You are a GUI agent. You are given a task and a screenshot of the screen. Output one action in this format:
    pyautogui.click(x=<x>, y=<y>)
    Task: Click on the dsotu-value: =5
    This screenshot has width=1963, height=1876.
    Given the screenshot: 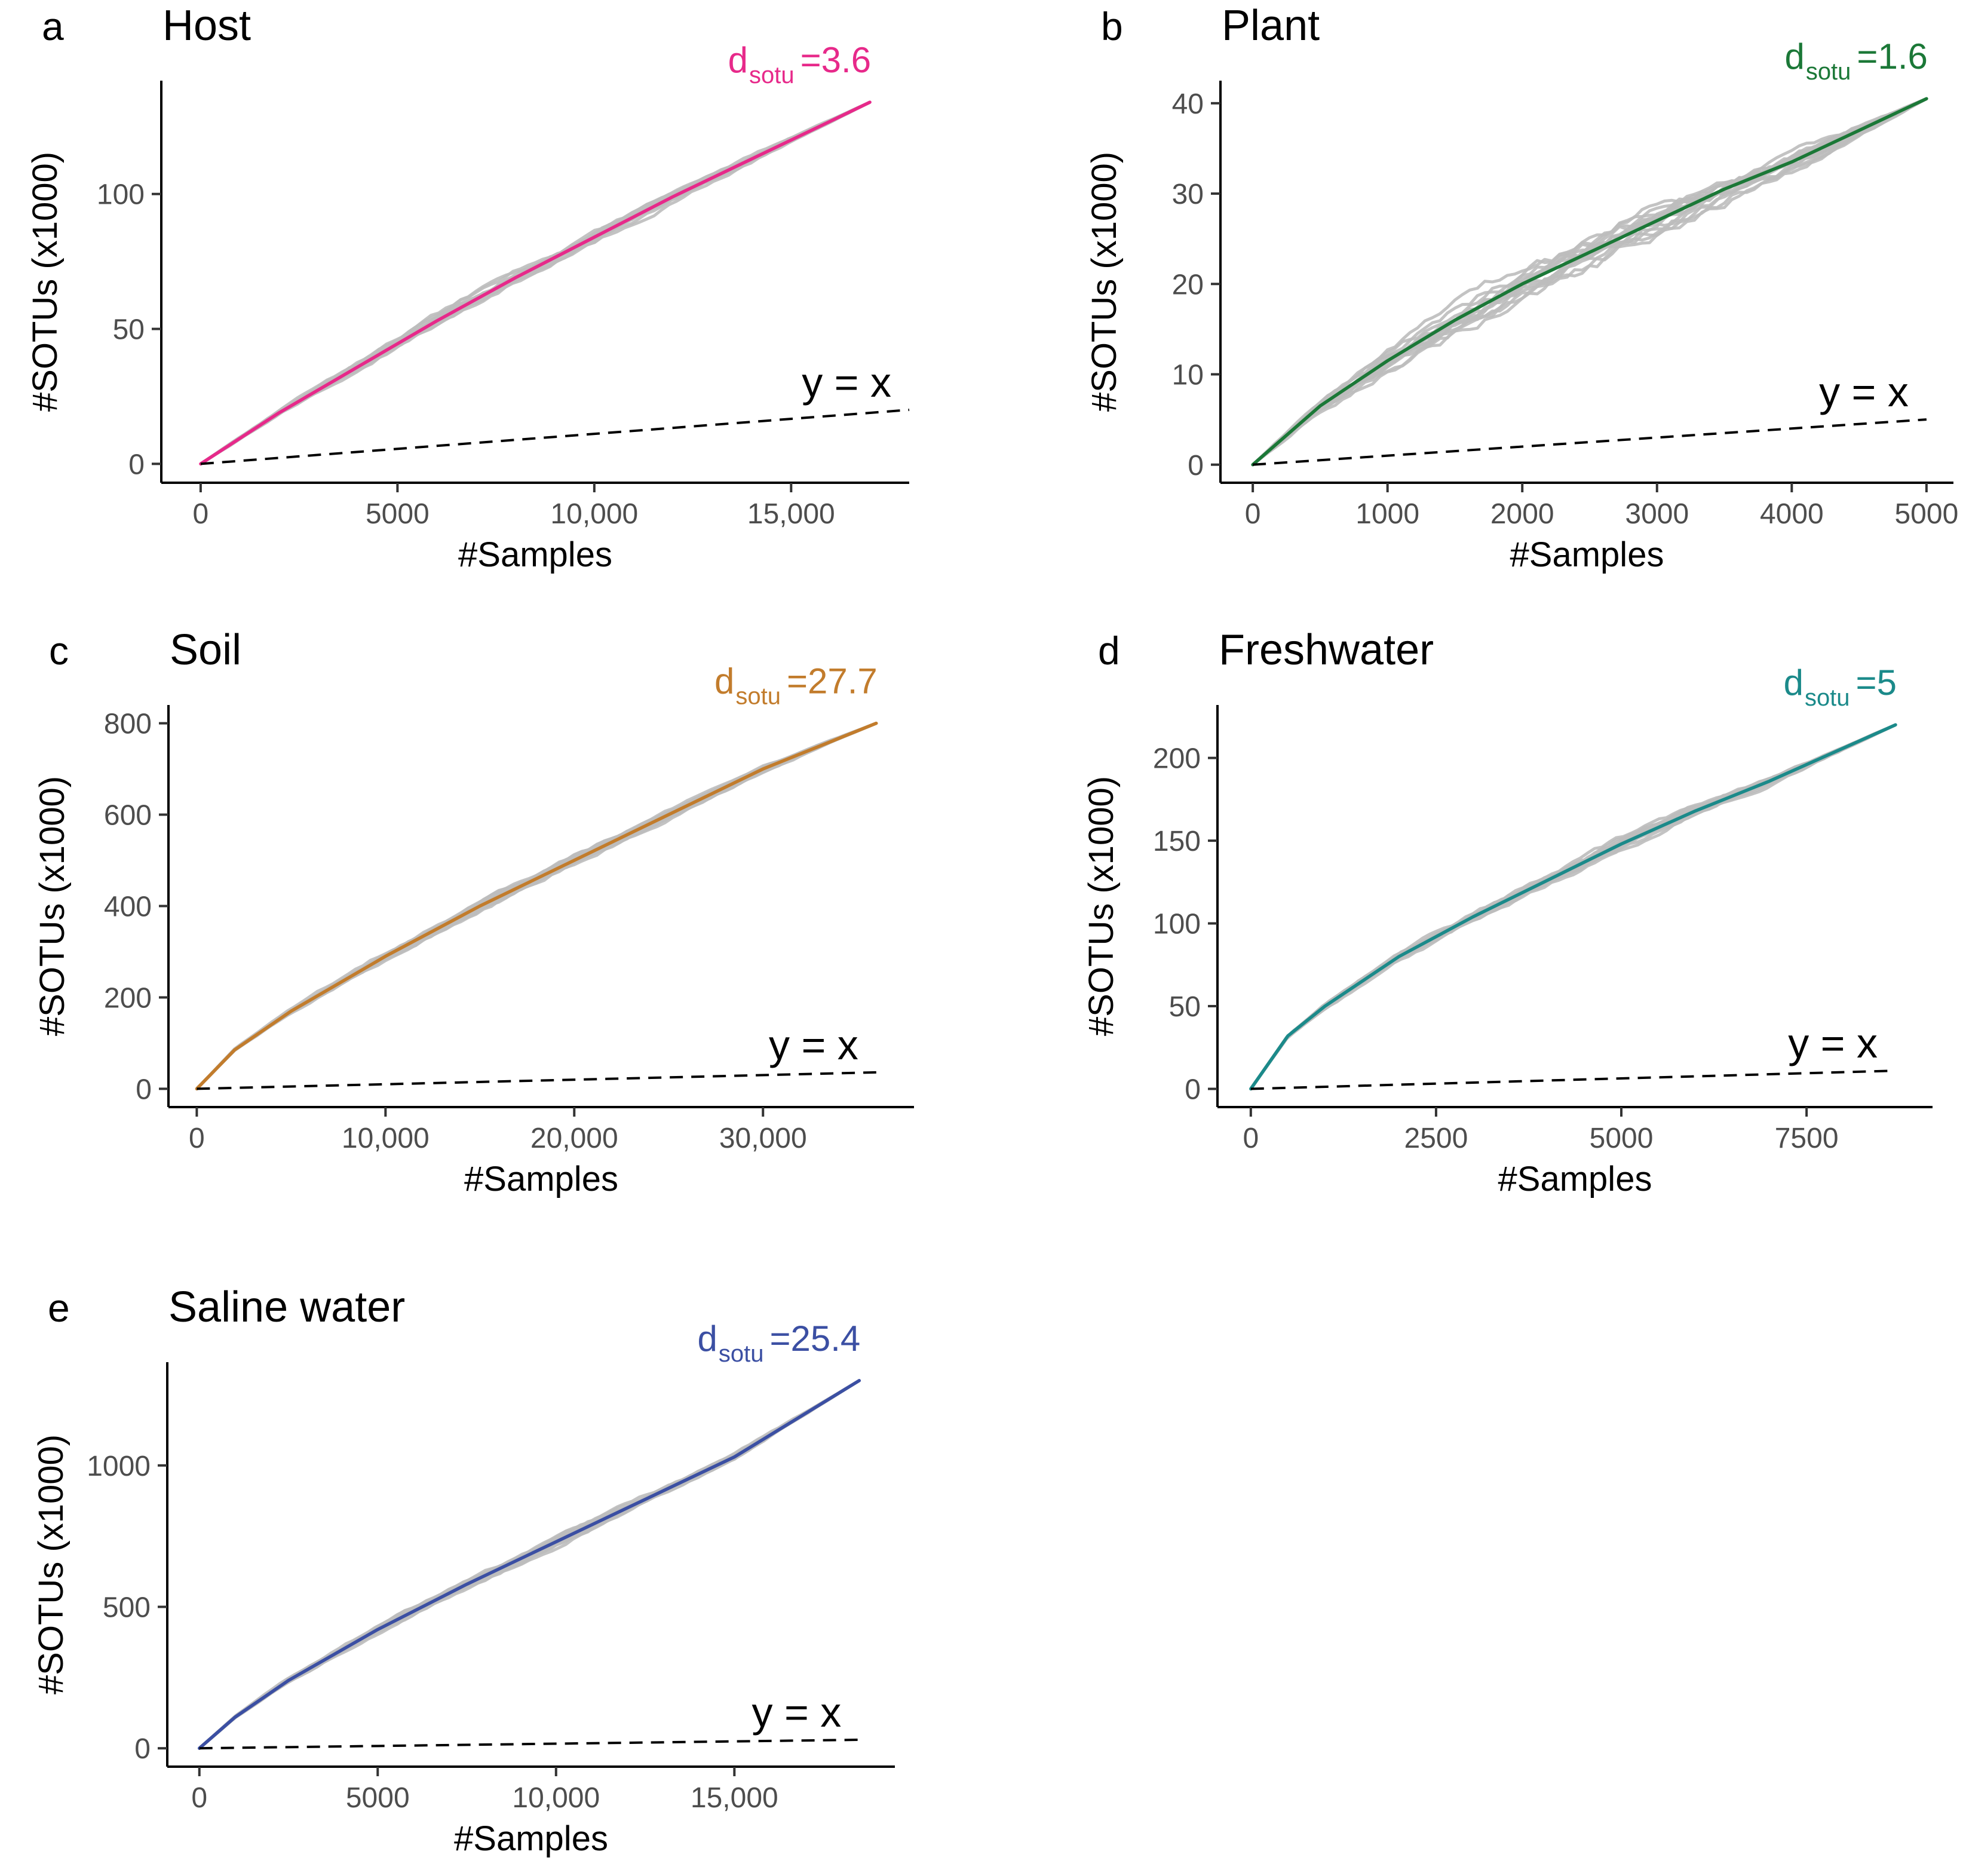 What is the action you would take?
    pyautogui.click(x=1876, y=683)
    